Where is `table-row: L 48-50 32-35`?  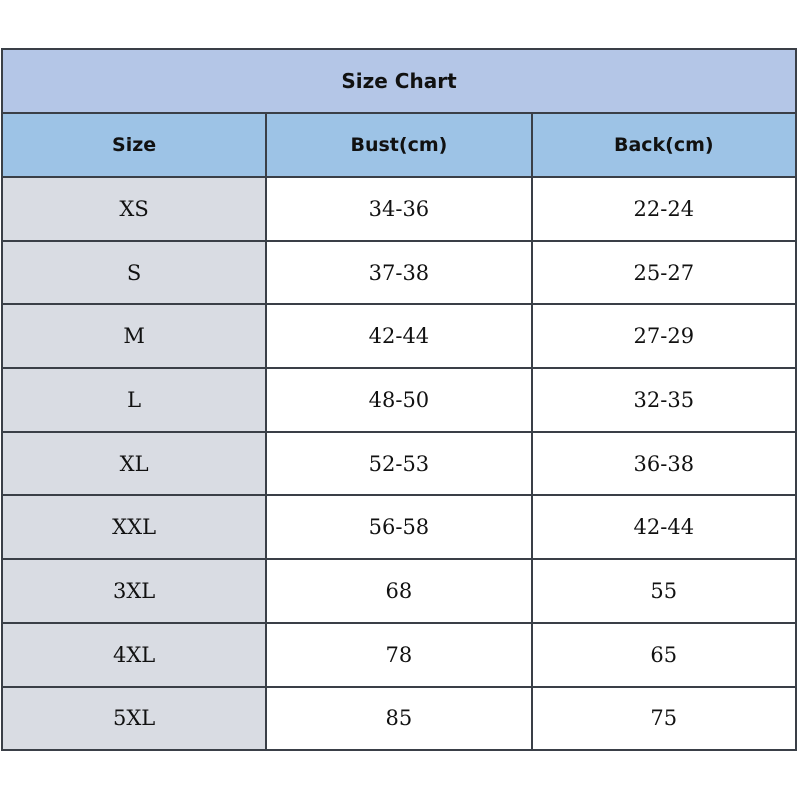
table-row: L 48-50 32-35 is located at coordinates (399, 400).